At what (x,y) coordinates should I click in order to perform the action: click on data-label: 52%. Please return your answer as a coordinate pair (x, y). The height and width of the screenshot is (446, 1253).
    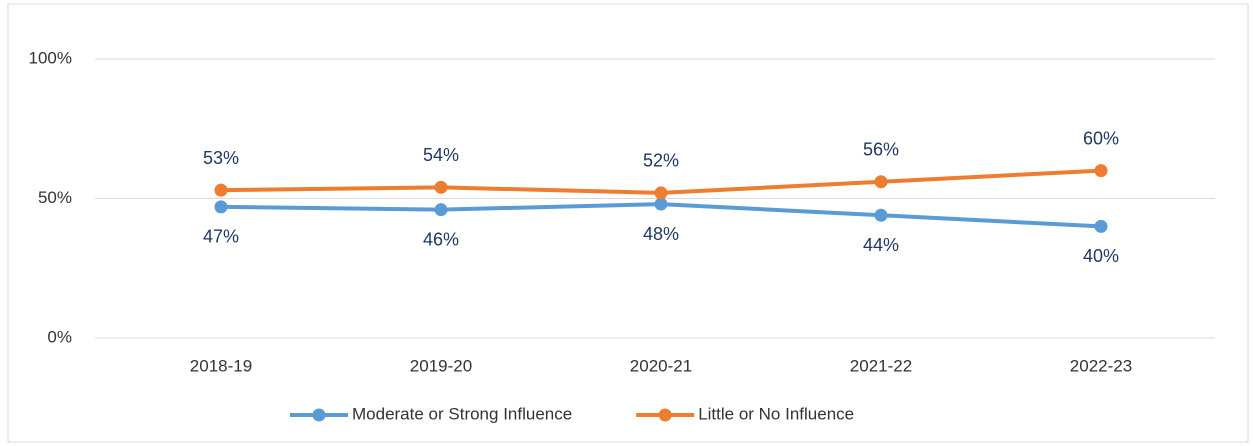
    Looking at the image, I should click on (661, 161).